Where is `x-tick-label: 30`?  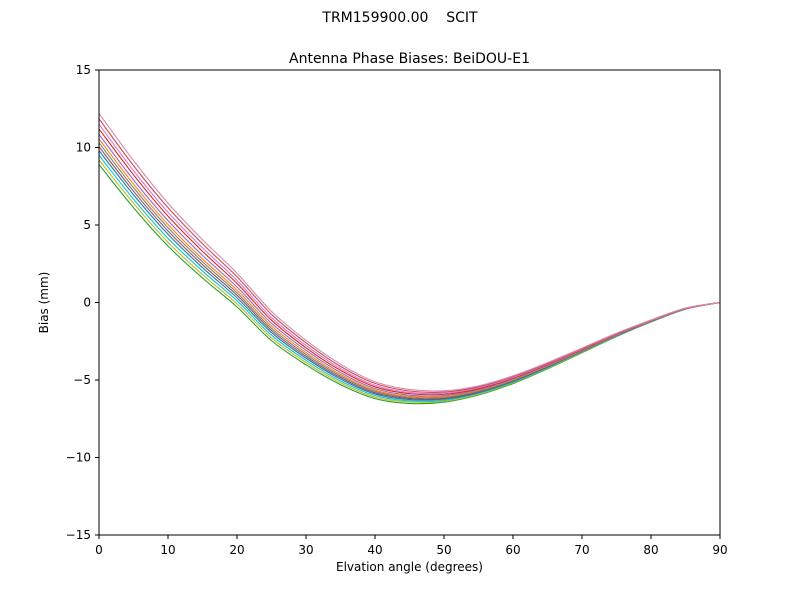
x-tick-label: 30 is located at coordinates (305, 550).